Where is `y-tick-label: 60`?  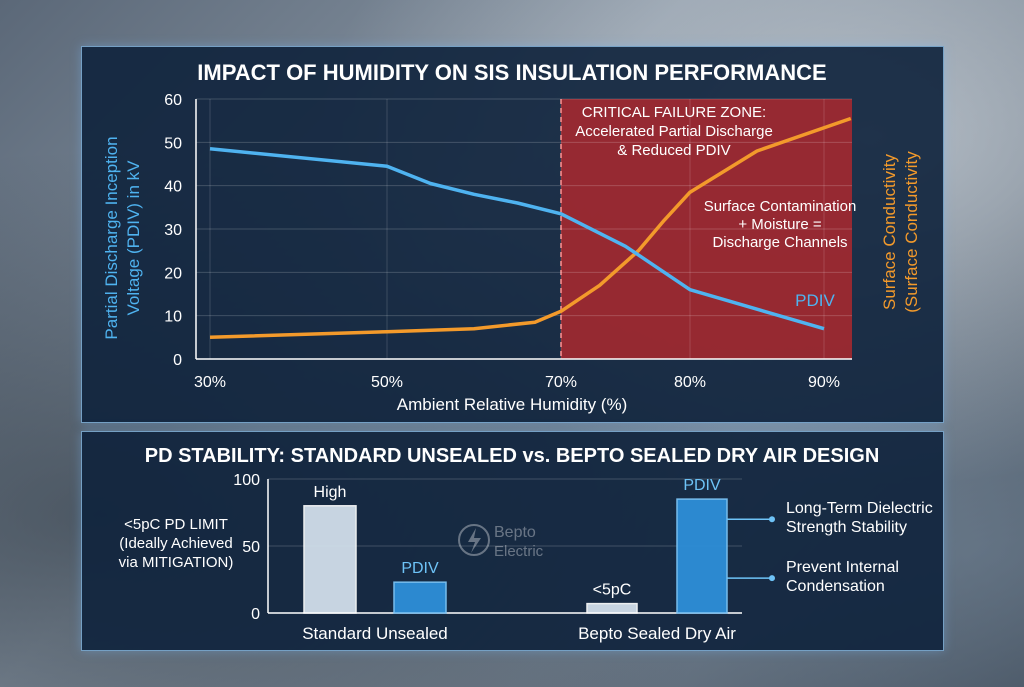 y-tick-label: 60 is located at coordinates (173, 100).